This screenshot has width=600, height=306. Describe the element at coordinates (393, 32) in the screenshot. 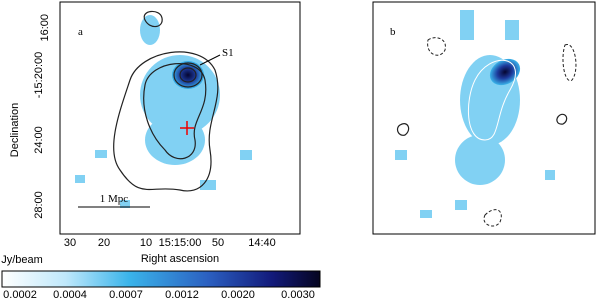

I see `panel-label: b` at that location.